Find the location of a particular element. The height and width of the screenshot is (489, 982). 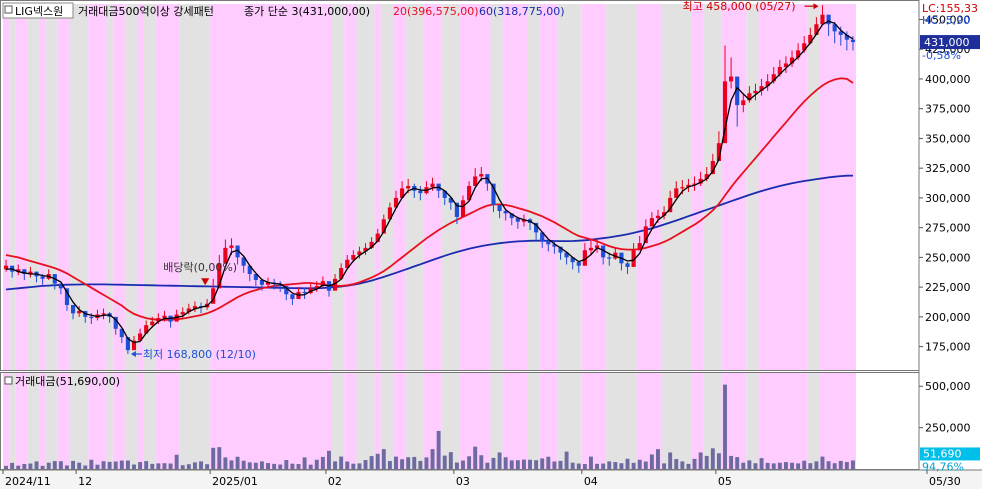

date-label: 2025/01 is located at coordinates (235, 481).